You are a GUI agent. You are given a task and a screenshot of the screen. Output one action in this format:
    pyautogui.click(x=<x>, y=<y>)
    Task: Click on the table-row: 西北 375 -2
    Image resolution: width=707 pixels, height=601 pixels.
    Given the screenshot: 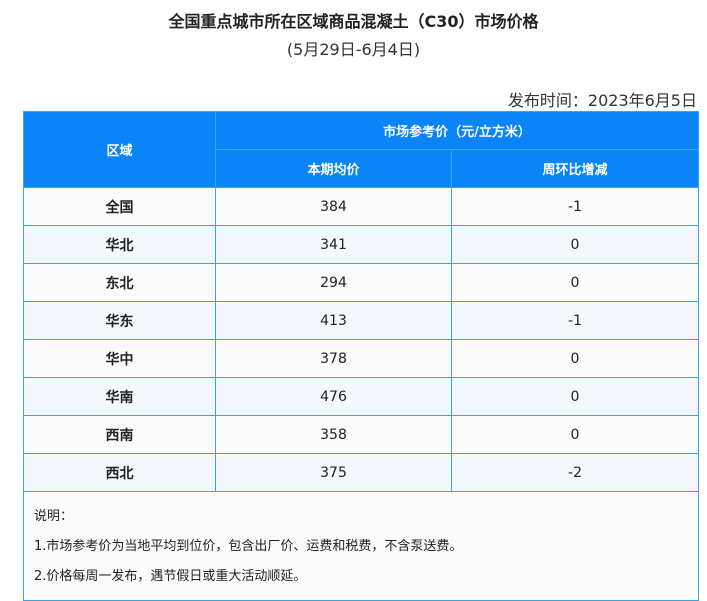 What is the action you would take?
    pyautogui.click(x=361, y=472)
    